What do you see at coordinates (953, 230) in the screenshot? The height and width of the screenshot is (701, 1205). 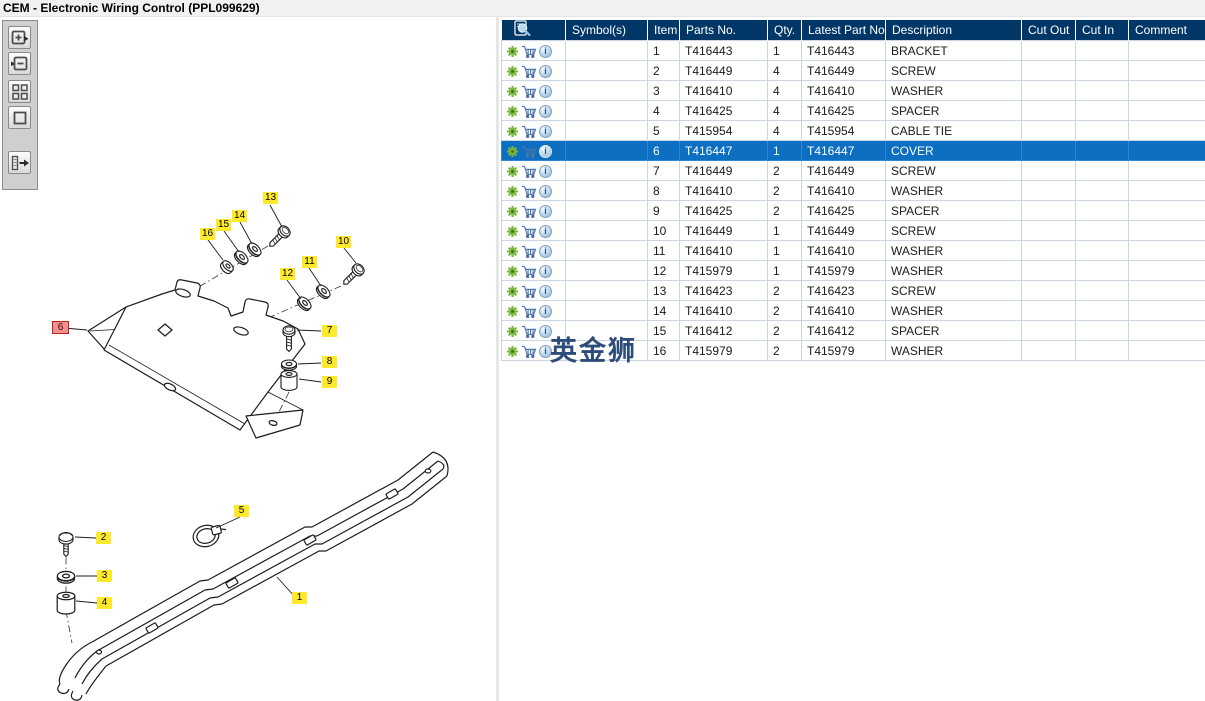 I see `cell-description: SCREW` at bounding box center [953, 230].